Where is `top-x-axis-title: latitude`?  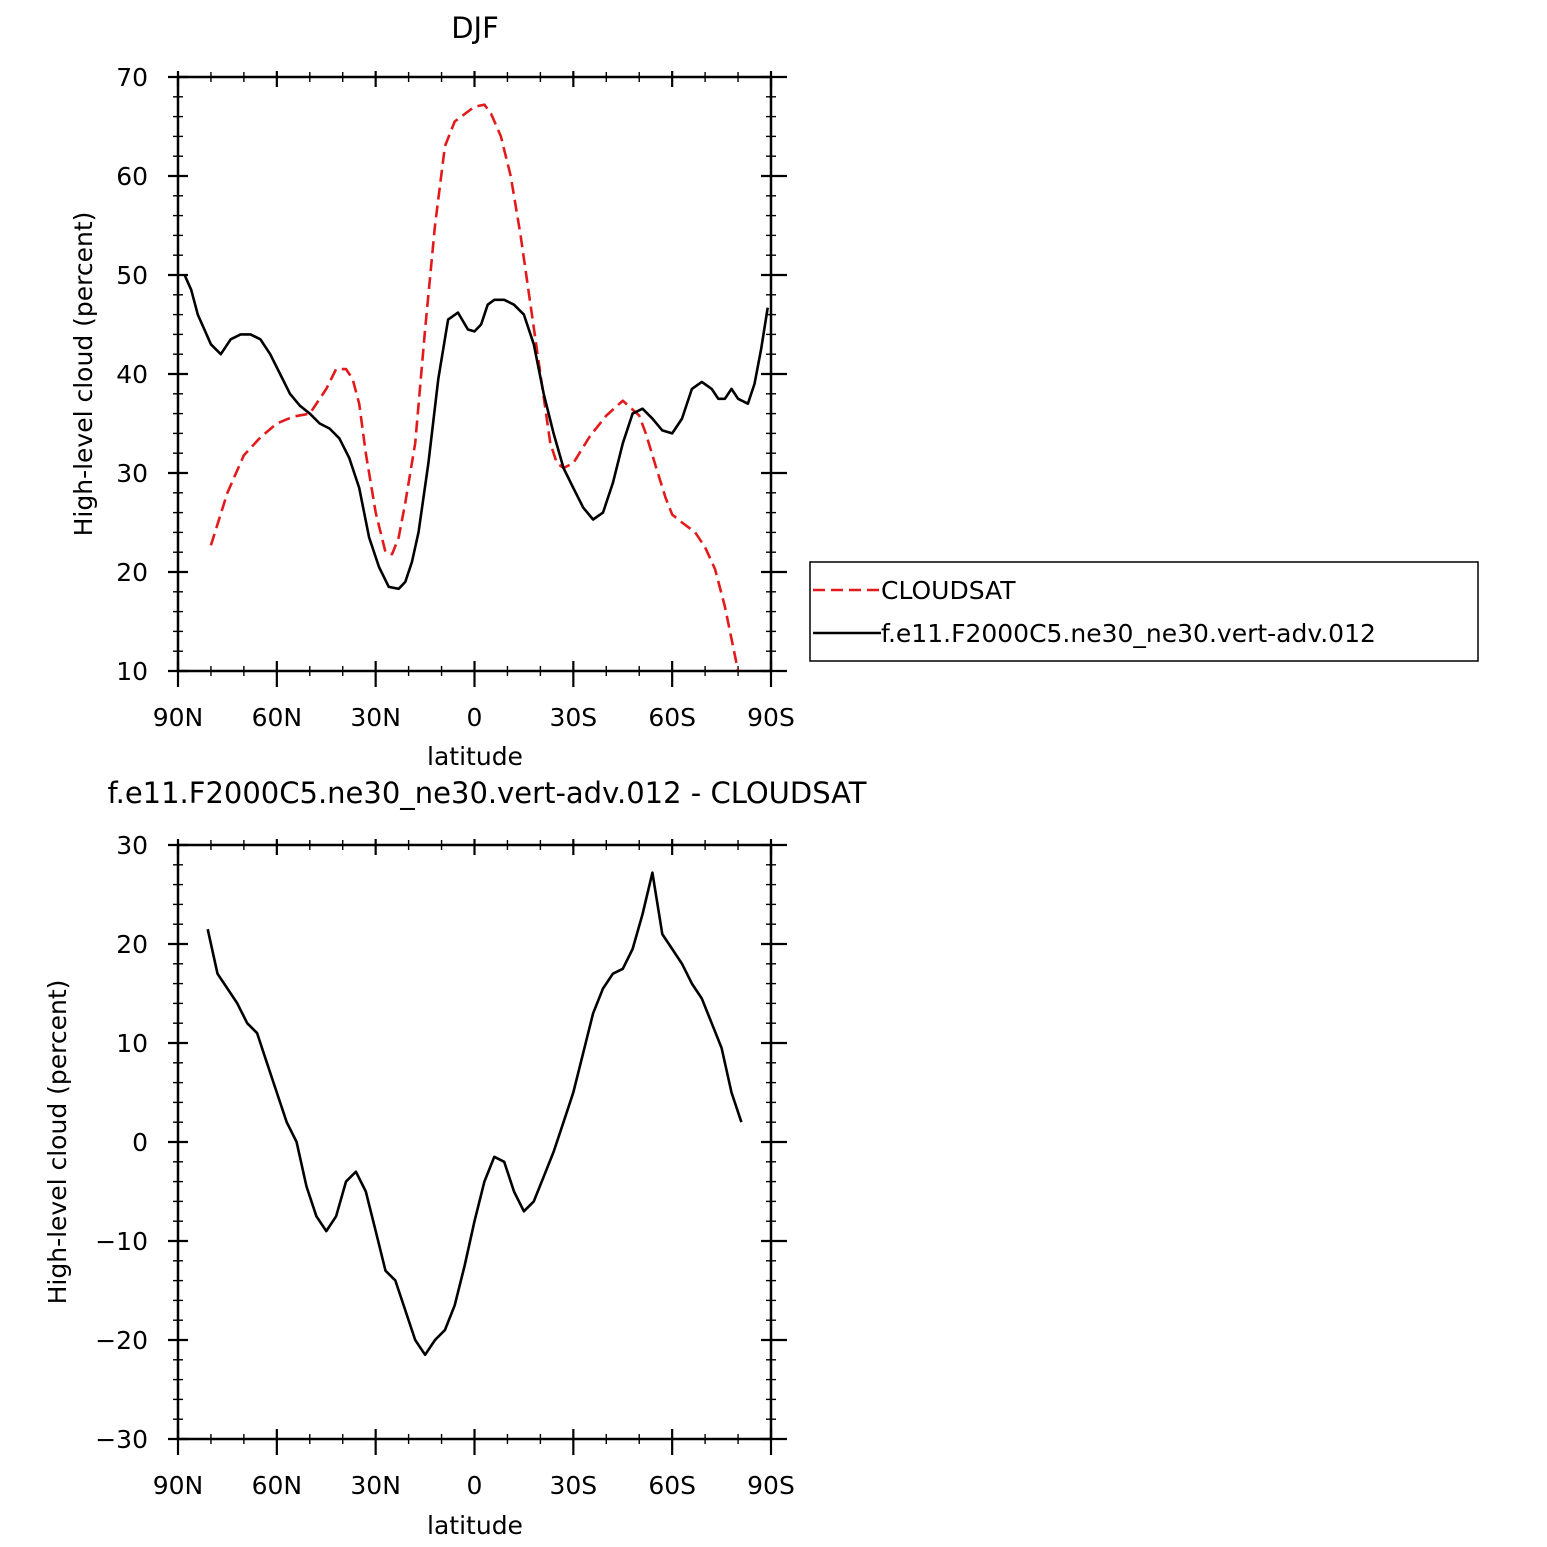
top-x-axis-title: latitude is located at coordinates (475, 756).